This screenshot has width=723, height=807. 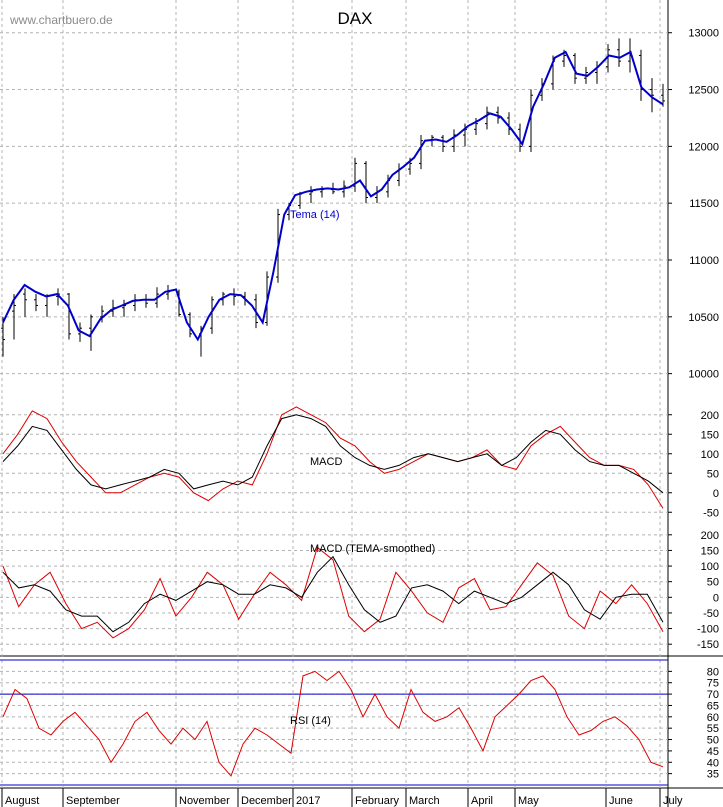 What do you see at coordinates (310, 721) in the screenshot?
I see `rsi-label: RSI (14)` at bounding box center [310, 721].